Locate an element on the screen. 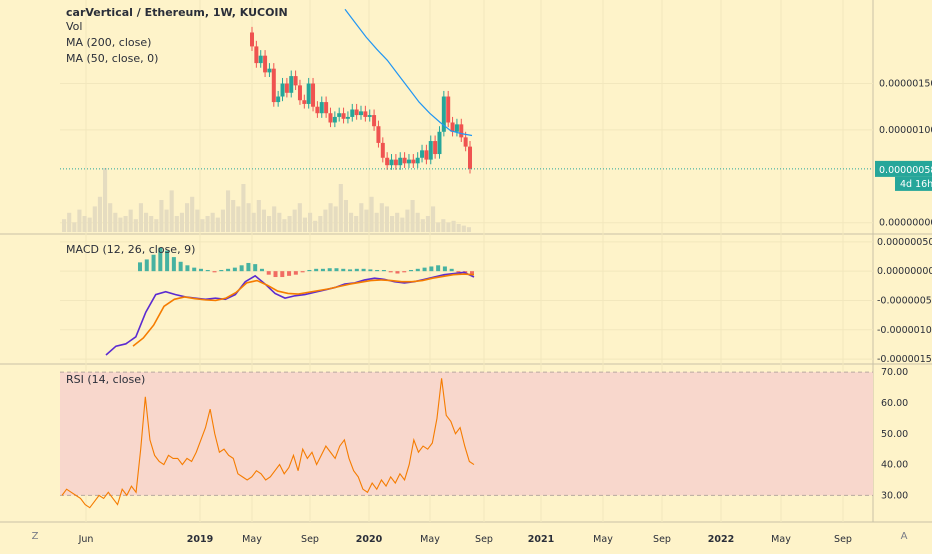 The image size is (932, 554). rsi-tick-label: 30.00 is located at coordinates (894, 495).